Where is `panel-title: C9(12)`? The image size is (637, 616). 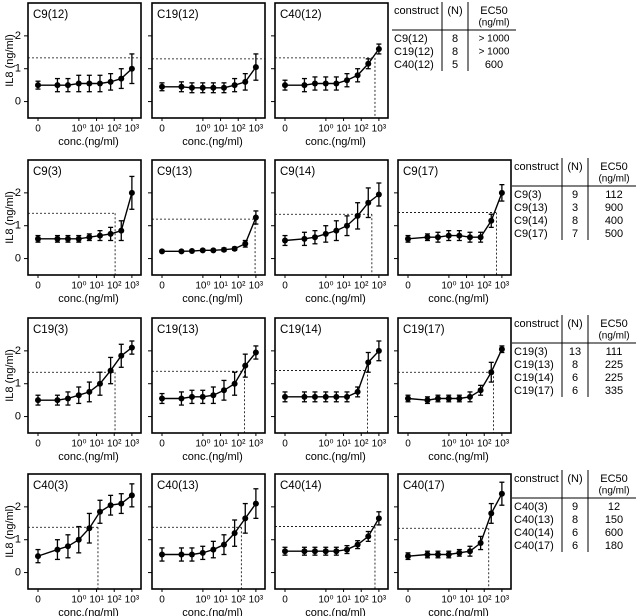 panel-title: C9(12) is located at coordinates (50, 15).